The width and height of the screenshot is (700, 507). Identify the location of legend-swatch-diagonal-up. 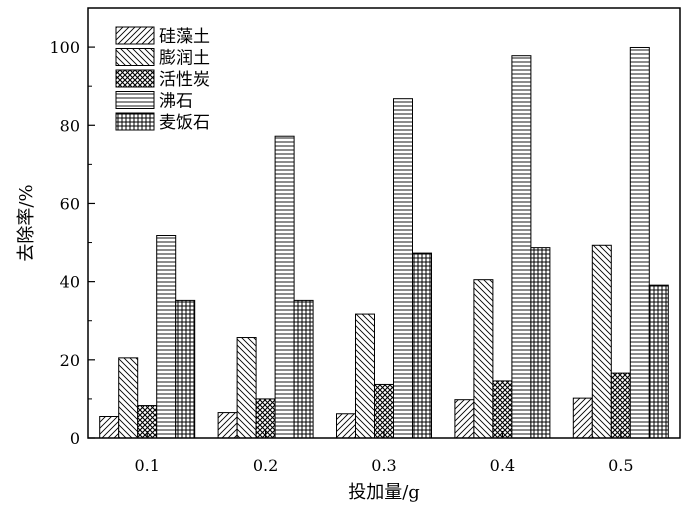
(135, 35).